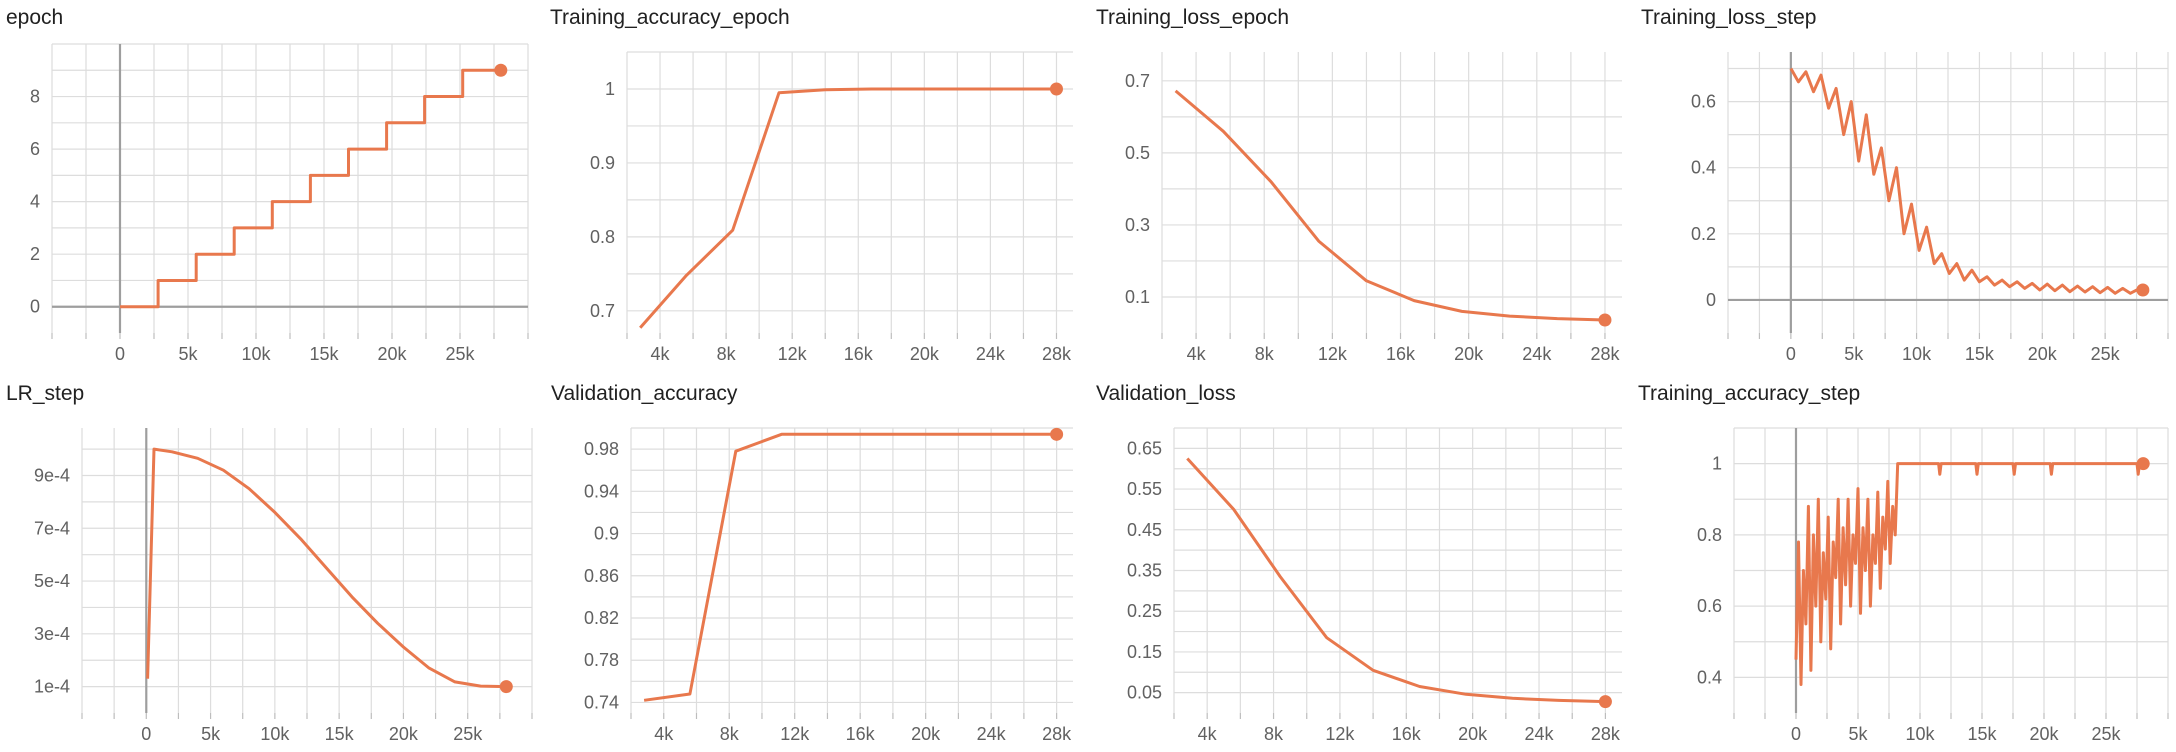 This screenshot has width=2176, height=752. I want to click on y-tick-label: 5e-4, so click(52, 581).